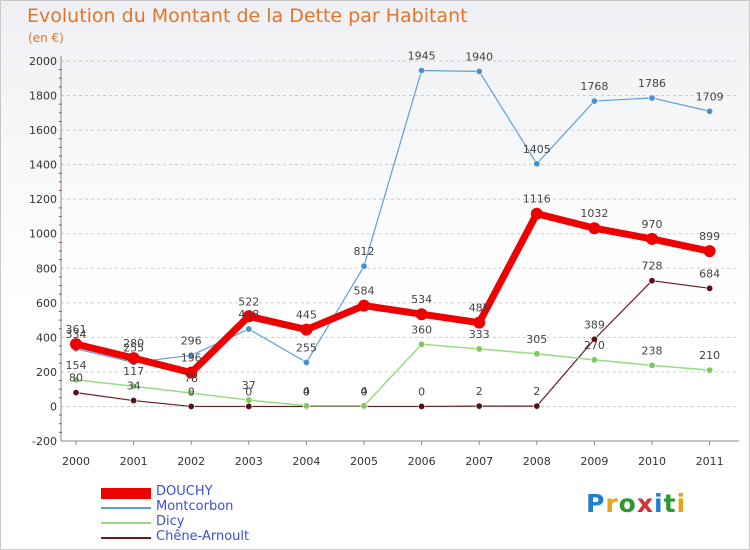 Image resolution: width=750 pixels, height=550 pixels. What do you see at coordinates (76, 329) in the screenshot?
I see `data-label: 361` at bounding box center [76, 329].